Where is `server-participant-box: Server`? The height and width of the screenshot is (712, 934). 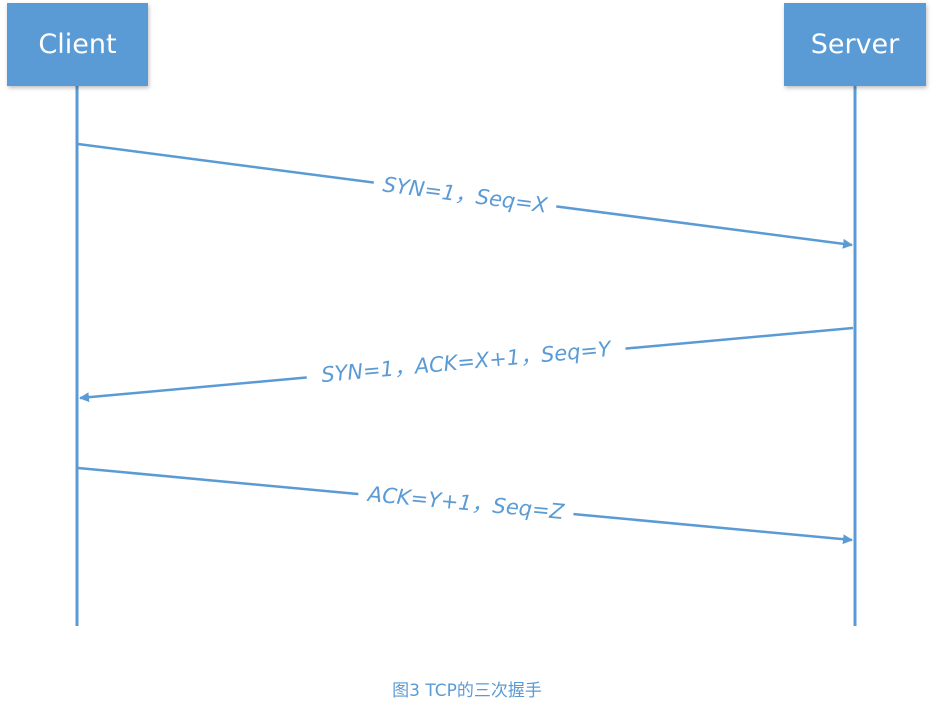 server-participant-box: Server is located at coordinates (855, 44).